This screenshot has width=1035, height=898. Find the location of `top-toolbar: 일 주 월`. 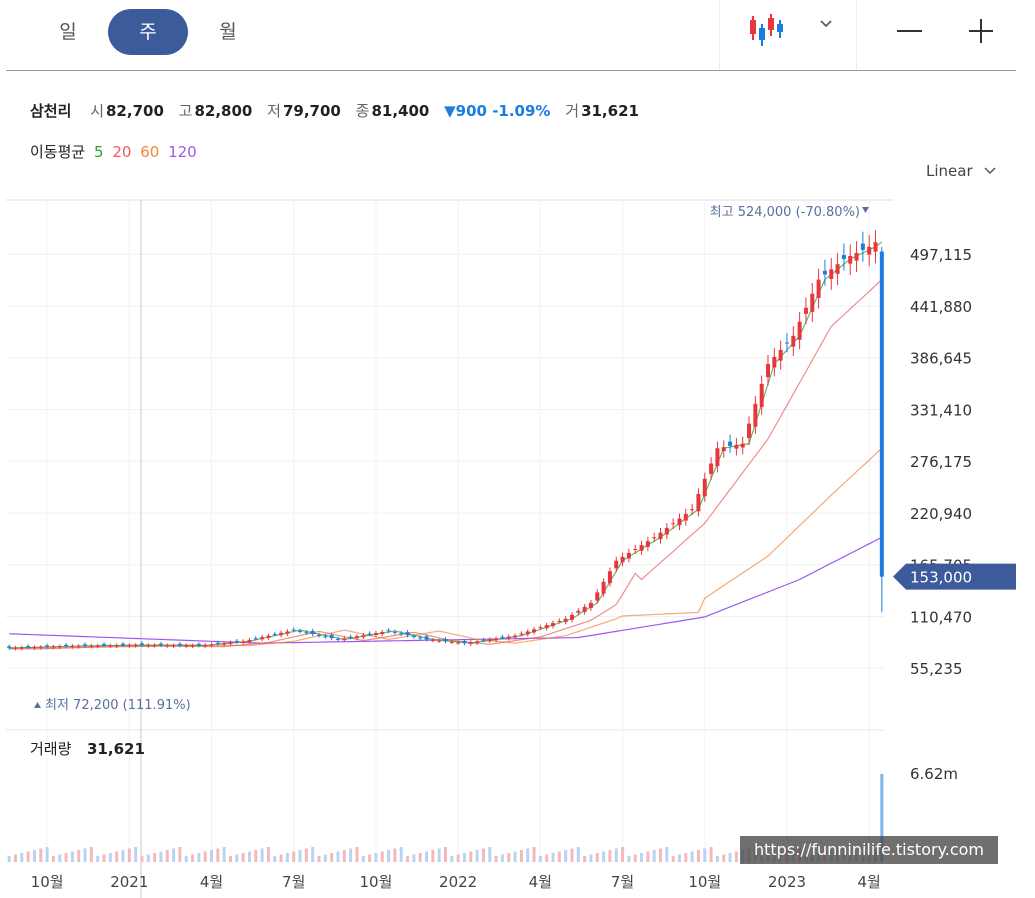

top-toolbar: 일 주 월 is located at coordinates (517, 35).